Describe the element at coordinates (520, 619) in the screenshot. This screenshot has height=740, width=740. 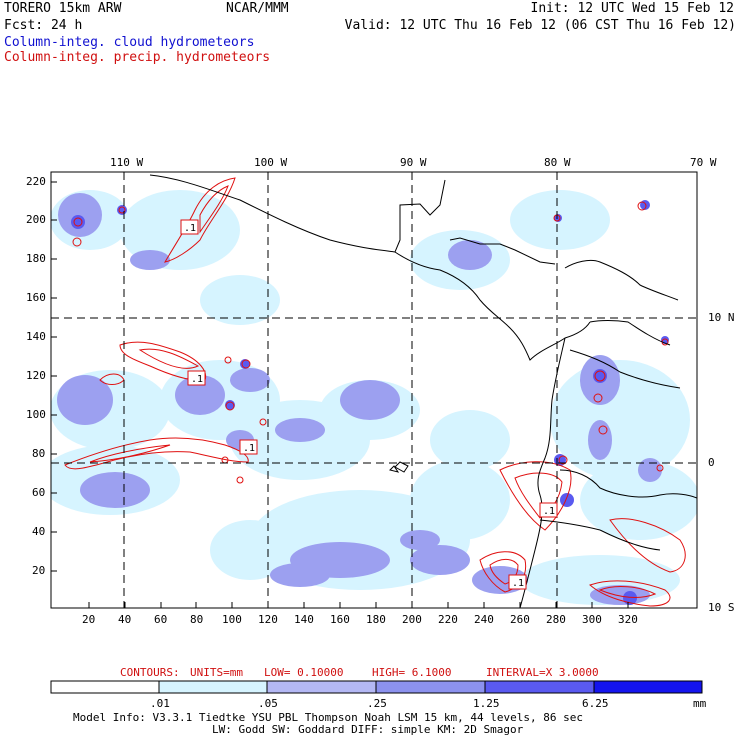
I see `x-tick-label: 260` at that location.